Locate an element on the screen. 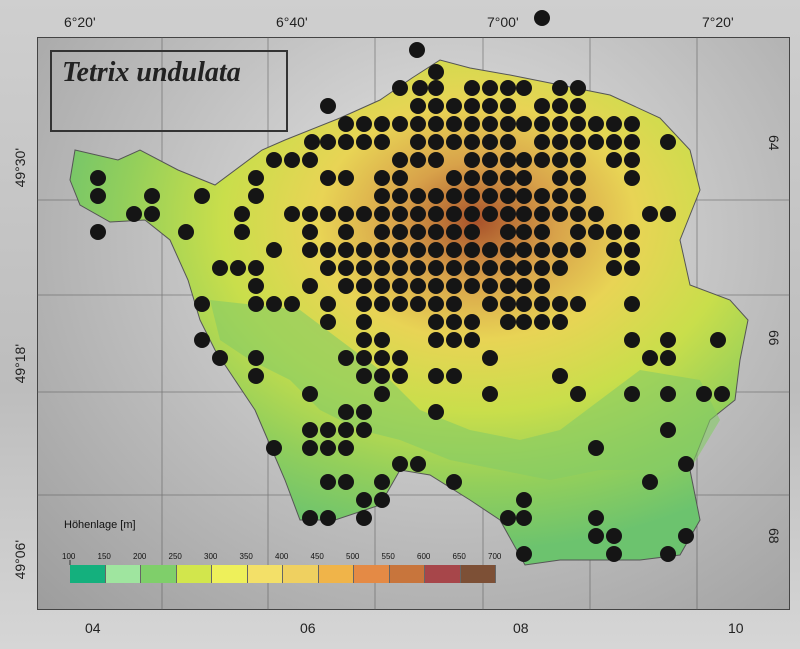  map-title: Tetrix undulata is located at coordinates (151, 72).